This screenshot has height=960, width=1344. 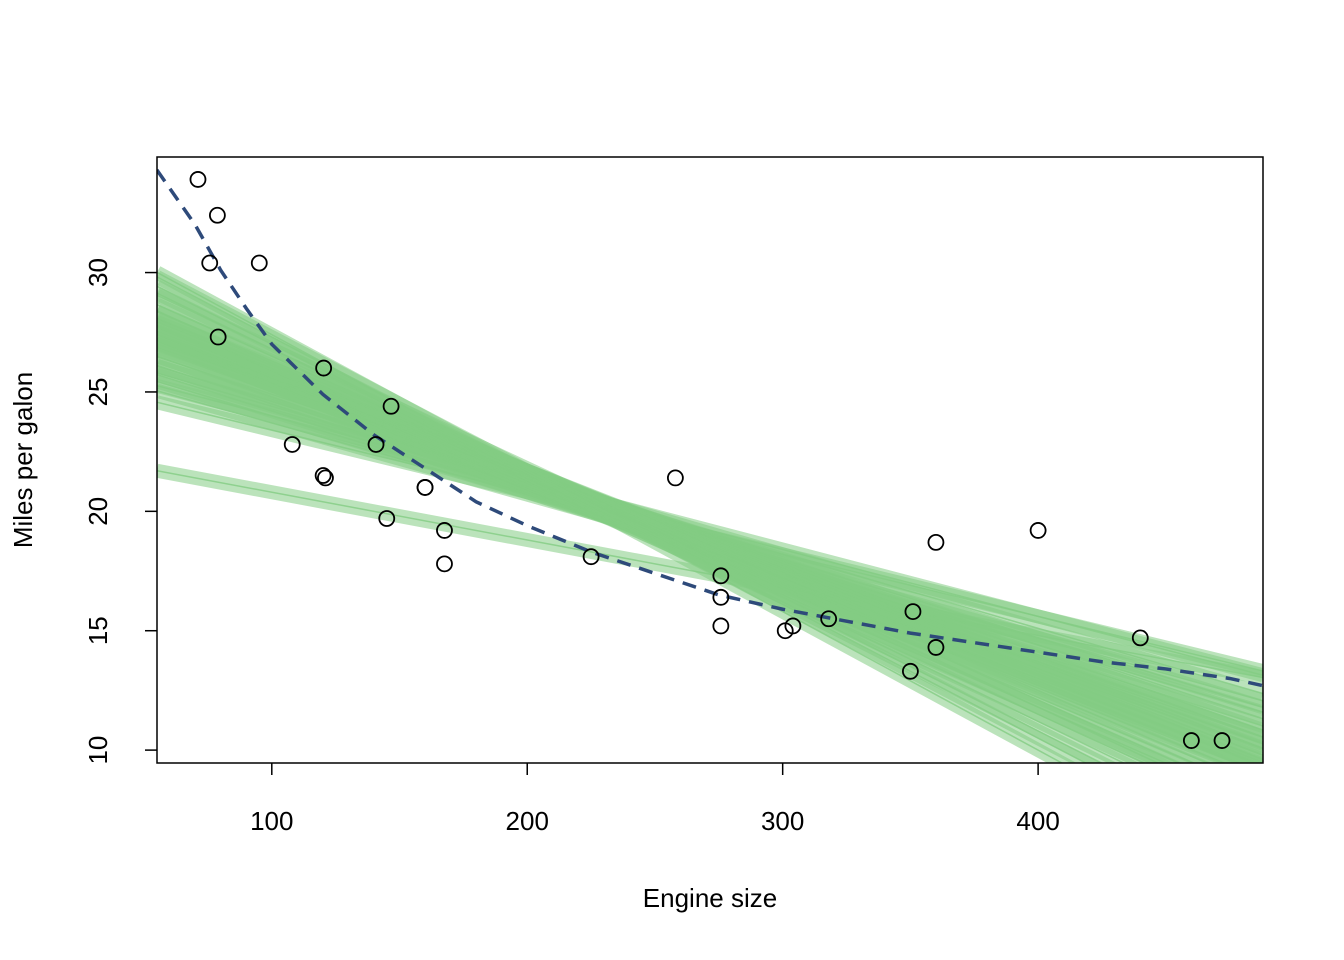 I want to click on x-axis-label: Engine size, so click(x=710, y=898).